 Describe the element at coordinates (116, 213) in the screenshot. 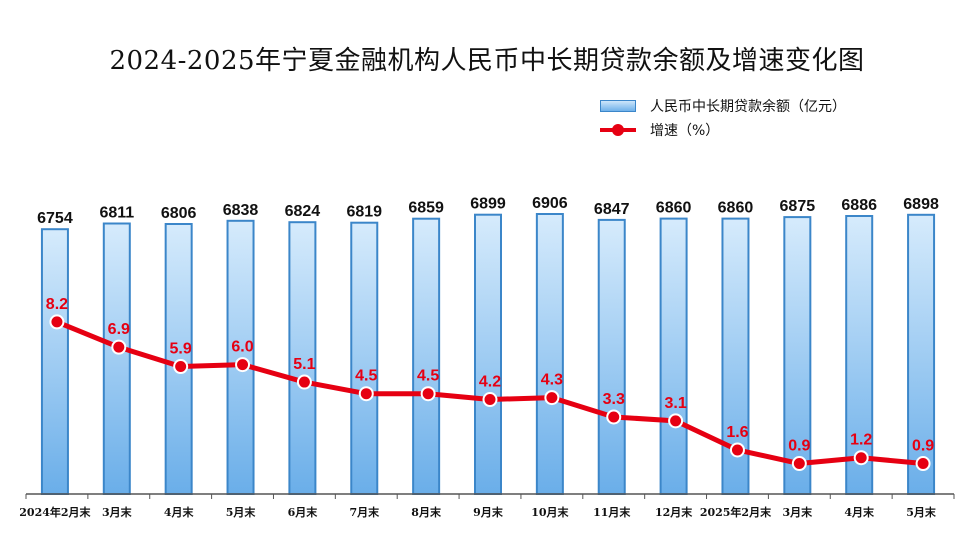

I see `bar-value-label: 6811` at that location.